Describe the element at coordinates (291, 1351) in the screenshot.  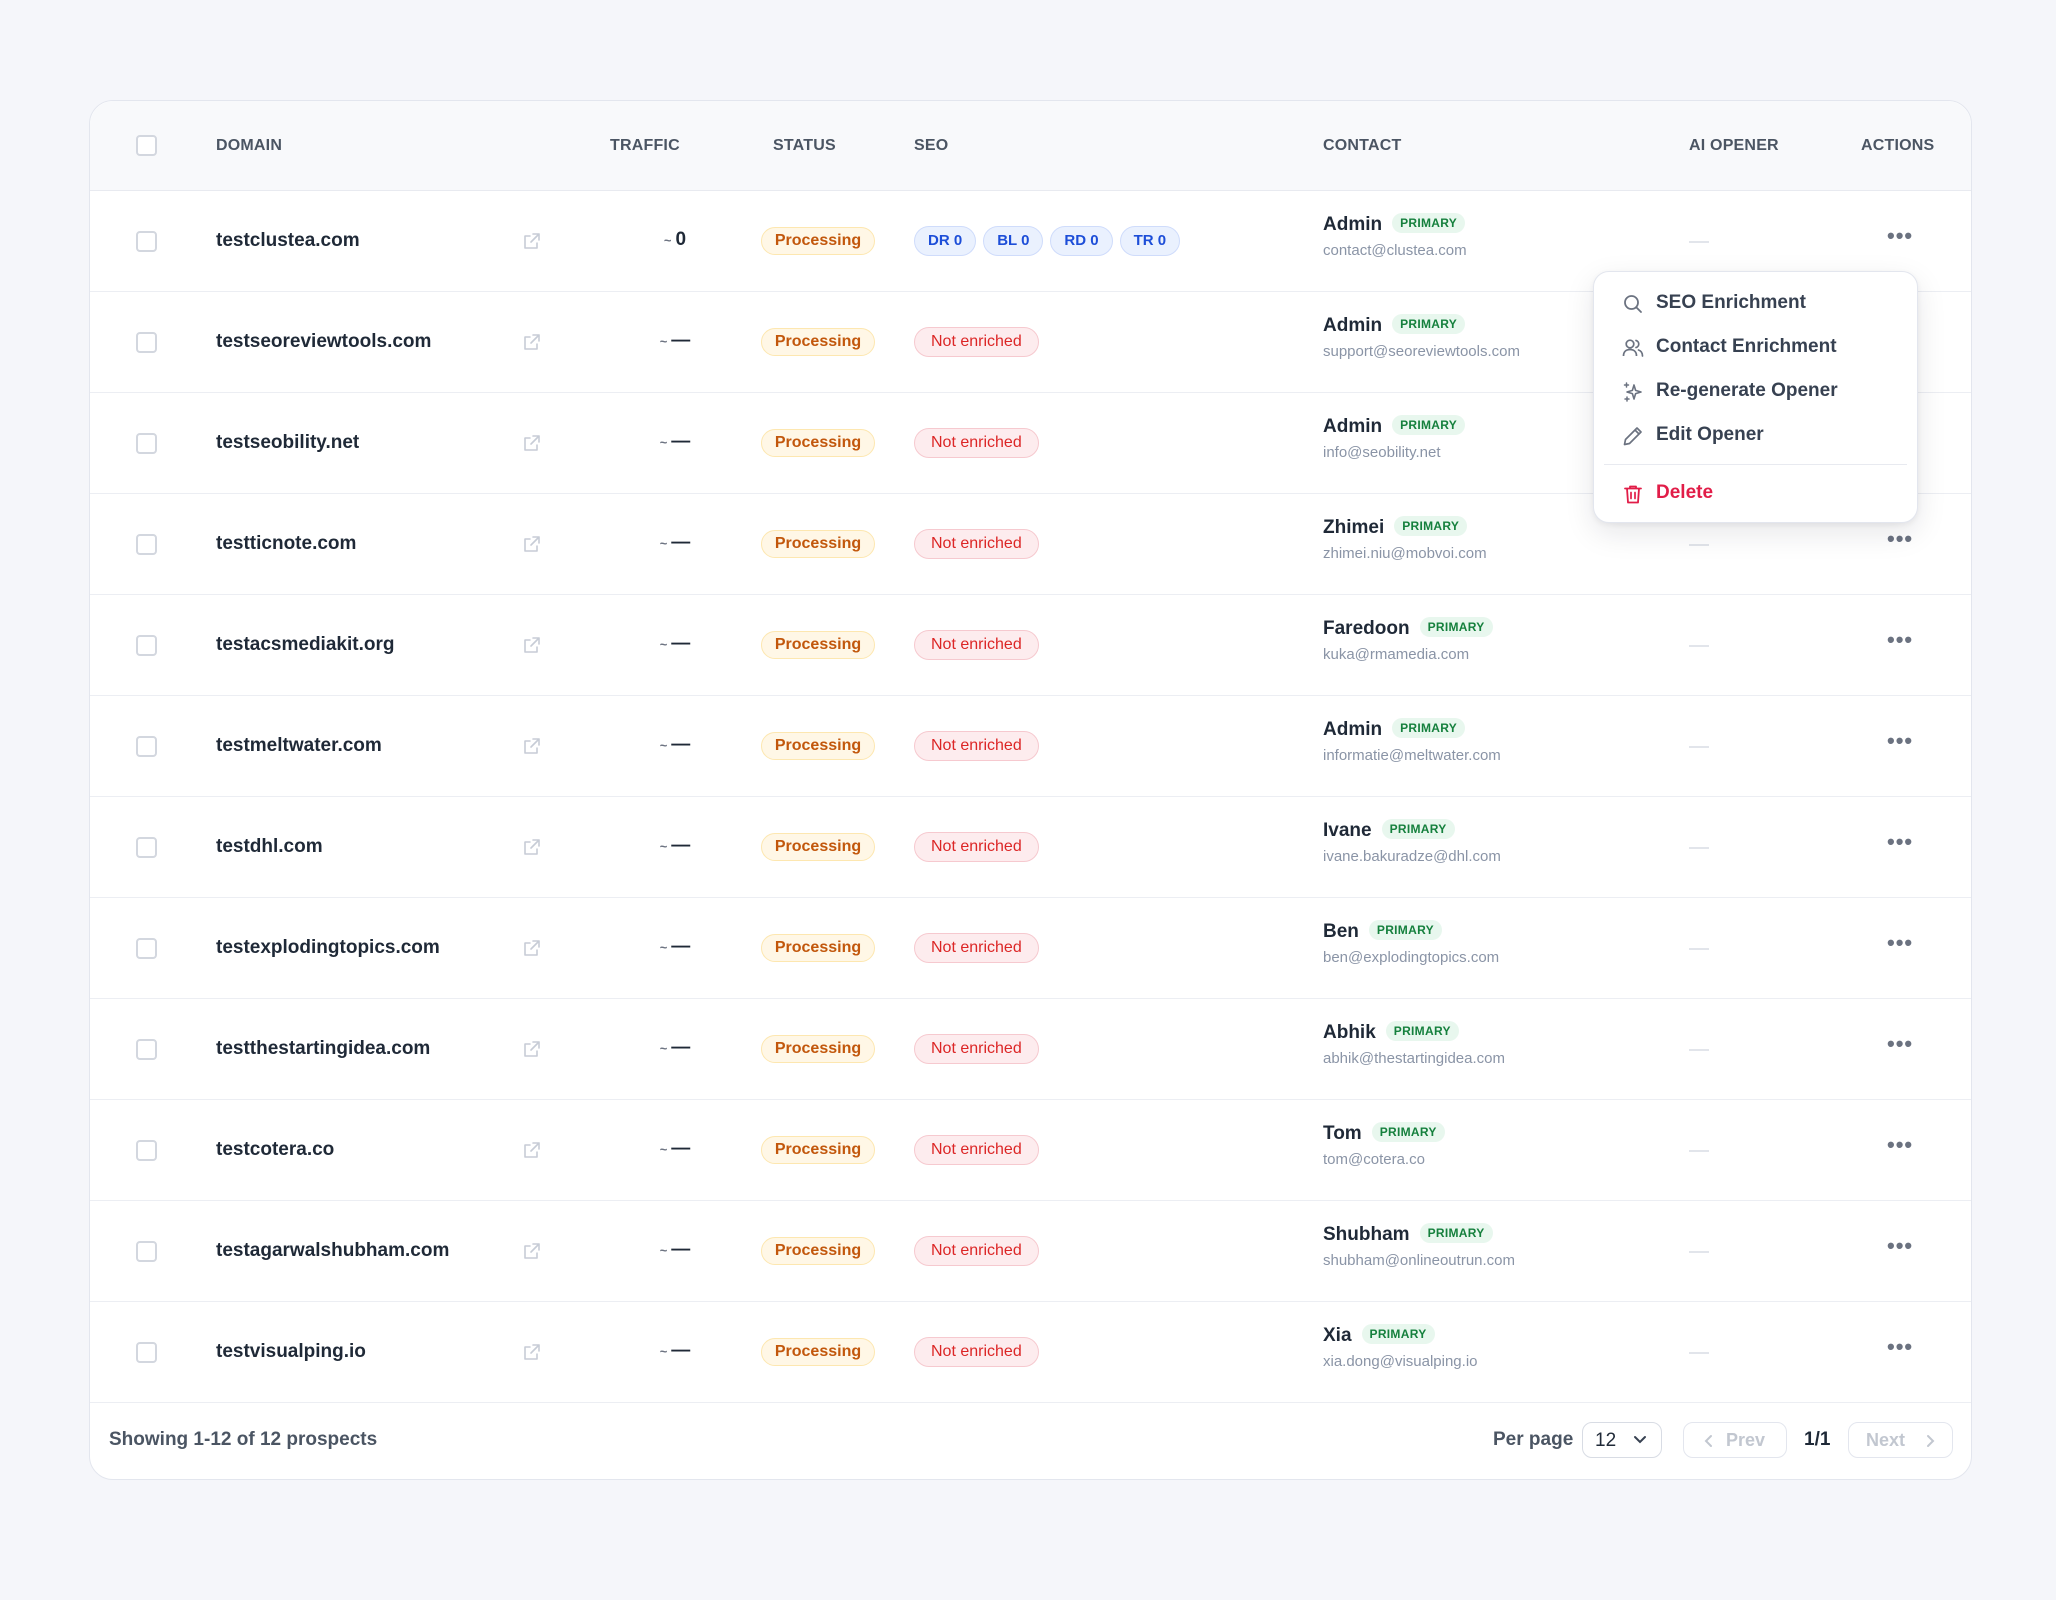
I see `domain-name: testvisualping.io` at that location.